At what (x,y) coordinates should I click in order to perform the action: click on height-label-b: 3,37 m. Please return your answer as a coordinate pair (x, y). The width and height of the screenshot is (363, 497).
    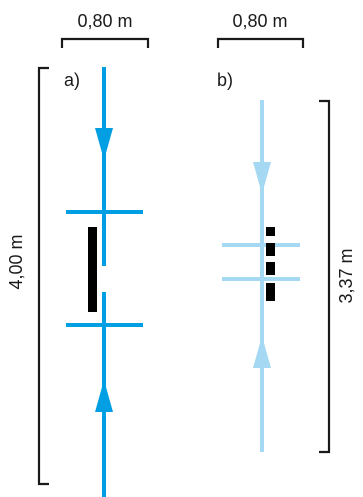
    Looking at the image, I should click on (346, 275).